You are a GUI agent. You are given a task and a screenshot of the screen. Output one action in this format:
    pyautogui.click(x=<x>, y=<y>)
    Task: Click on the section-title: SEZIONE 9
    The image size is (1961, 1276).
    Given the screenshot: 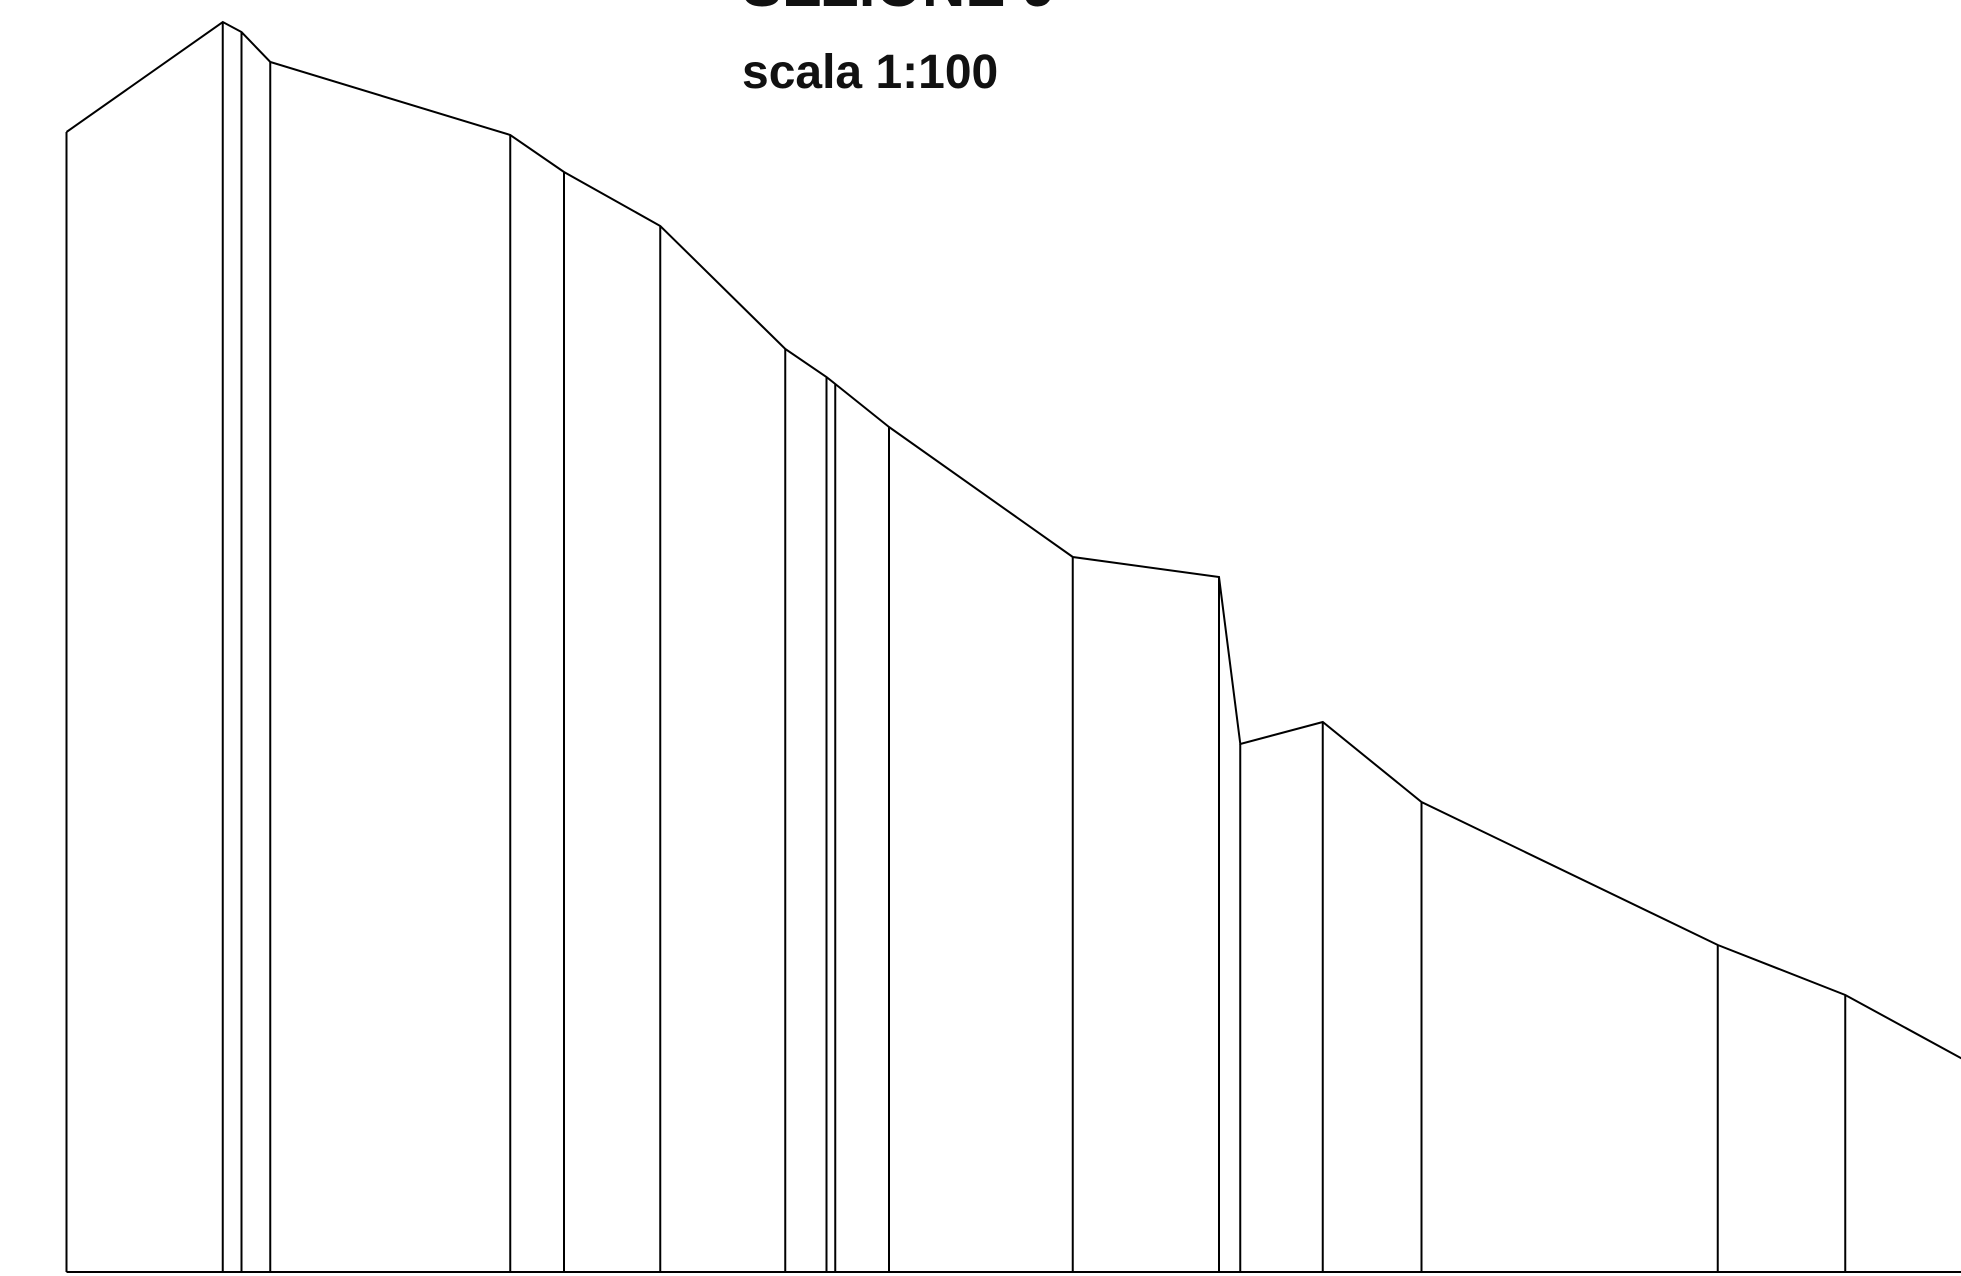 What is the action you would take?
    pyautogui.click(x=898, y=9)
    